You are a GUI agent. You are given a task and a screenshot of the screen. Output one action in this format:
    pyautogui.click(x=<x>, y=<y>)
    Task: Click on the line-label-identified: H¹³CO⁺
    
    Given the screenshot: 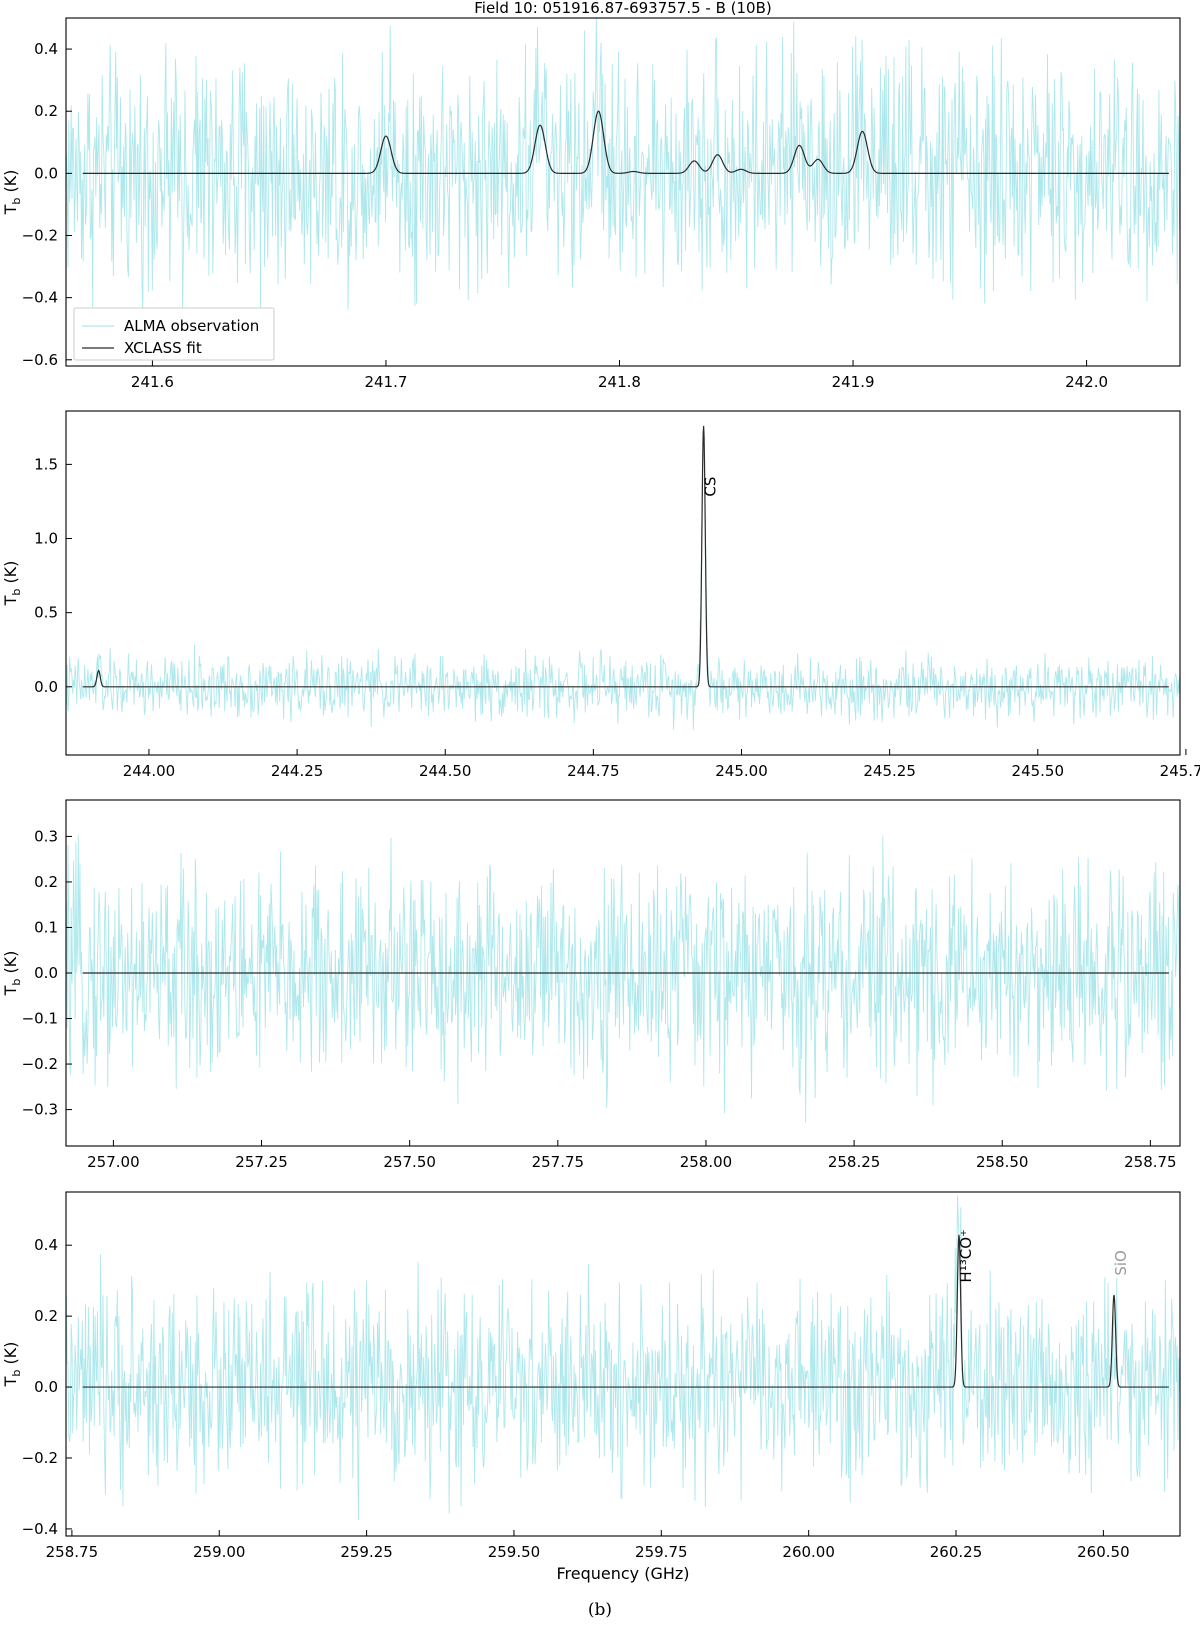 What is the action you would take?
    pyautogui.click(x=966, y=1256)
    